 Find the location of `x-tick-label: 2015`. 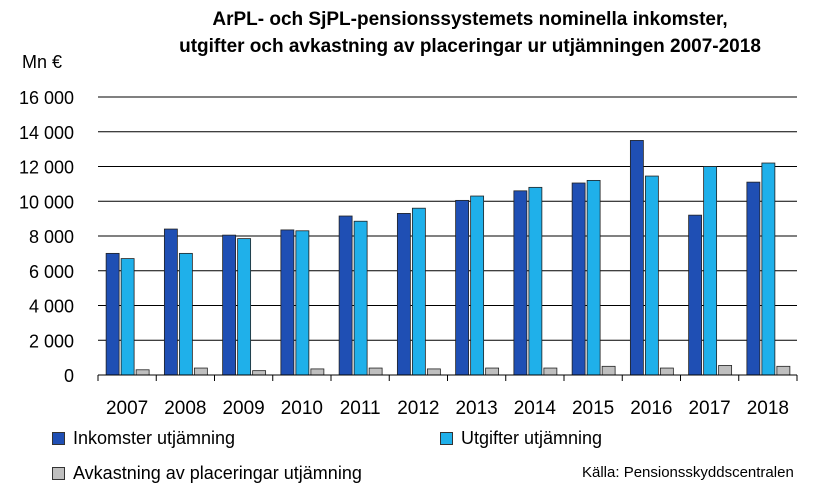

x-tick-label: 2015 is located at coordinates (593, 408).